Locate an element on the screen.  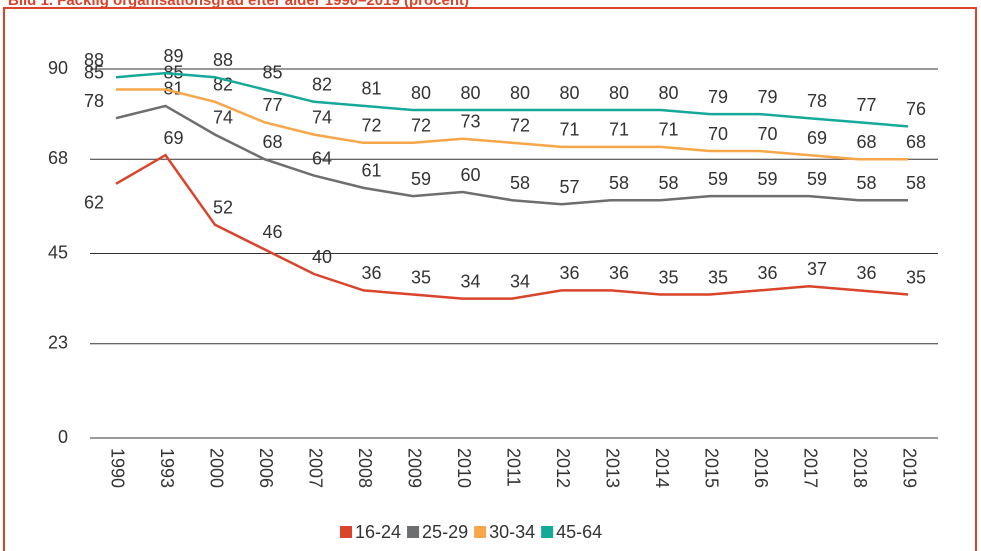
x-tick-label: 2017 is located at coordinates (810, 468).